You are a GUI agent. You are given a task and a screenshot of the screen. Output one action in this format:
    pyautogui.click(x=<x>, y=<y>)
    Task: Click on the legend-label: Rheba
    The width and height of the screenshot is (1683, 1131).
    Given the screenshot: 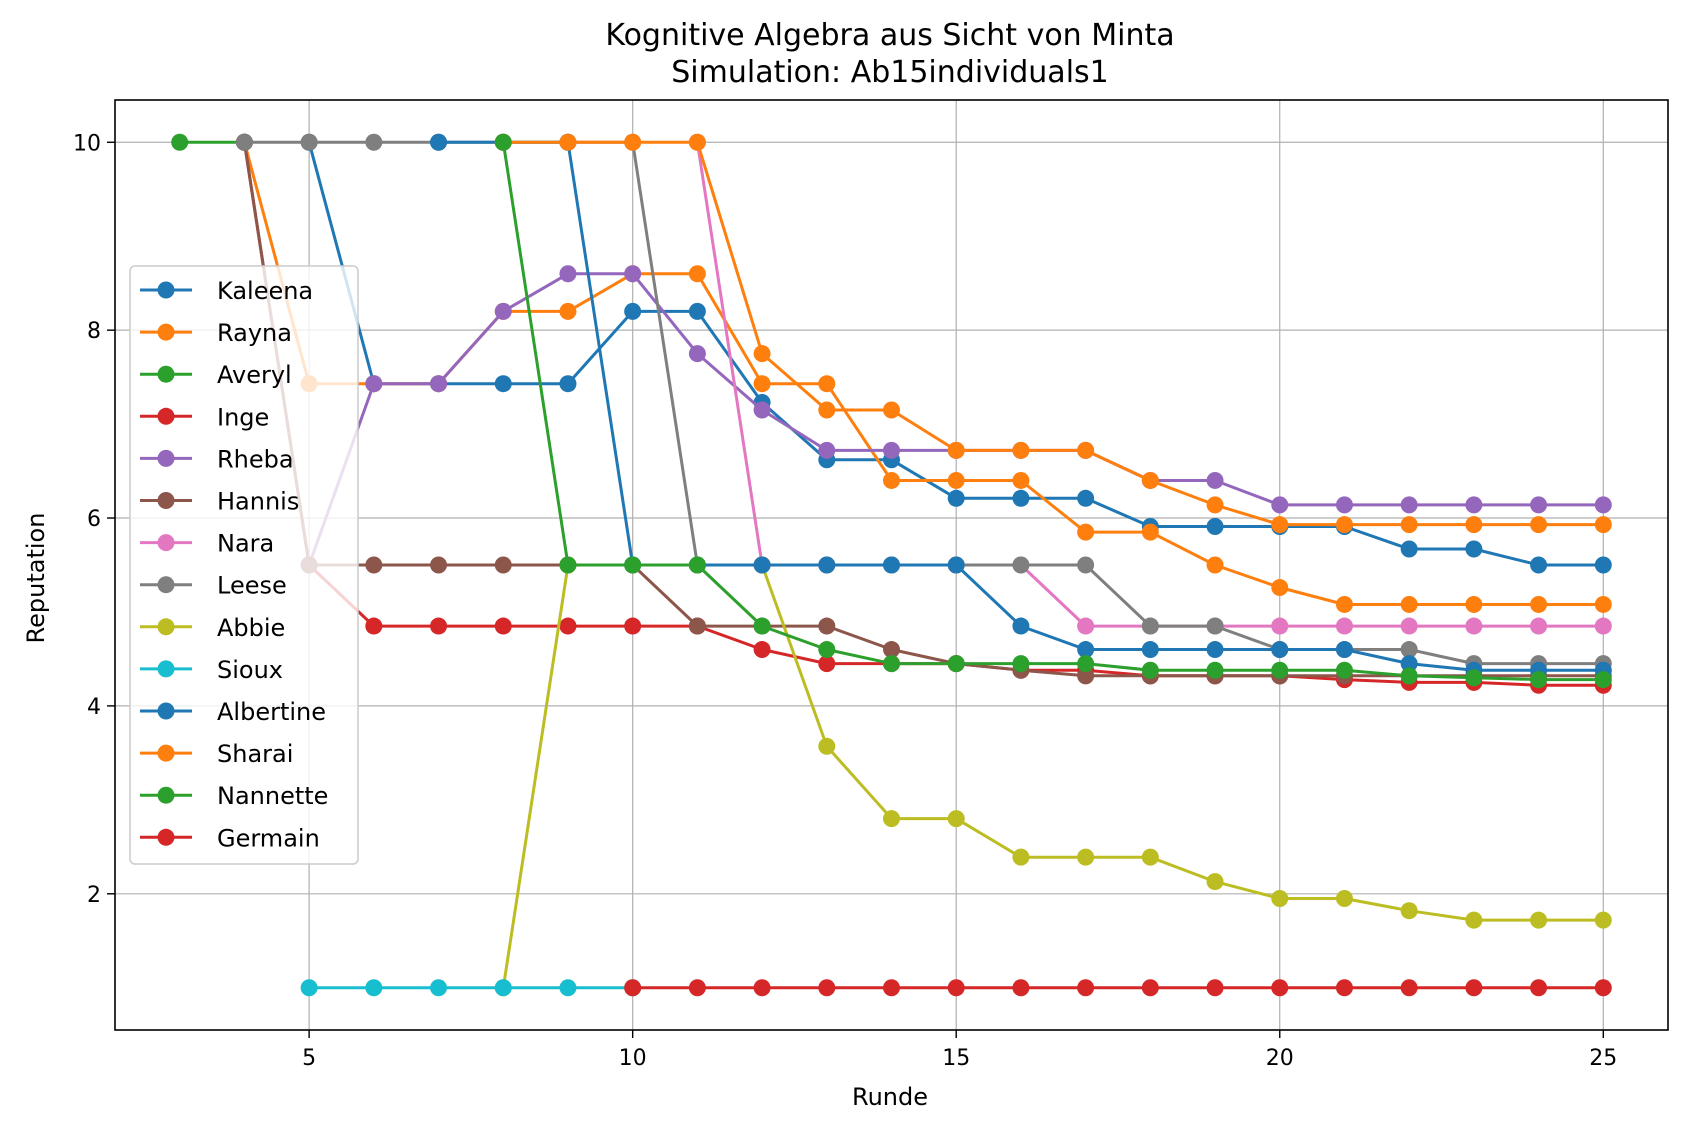 What is the action you would take?
    pyautogui.click(x=255, y=459)
    